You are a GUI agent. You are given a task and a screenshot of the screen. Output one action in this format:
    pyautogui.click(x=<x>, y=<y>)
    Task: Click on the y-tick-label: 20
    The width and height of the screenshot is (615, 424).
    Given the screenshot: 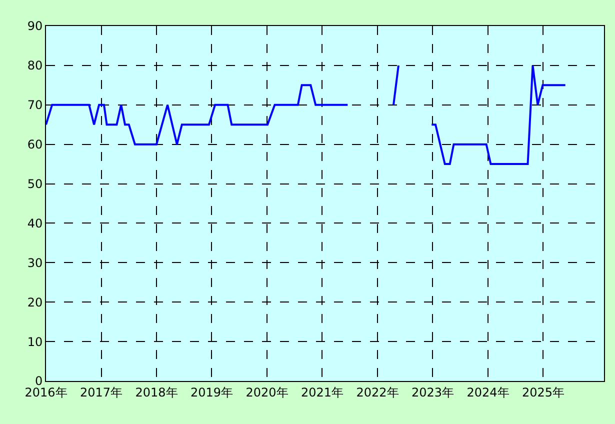 What is the action you would take?
    pyautogui.click(x=35, y=302)
    